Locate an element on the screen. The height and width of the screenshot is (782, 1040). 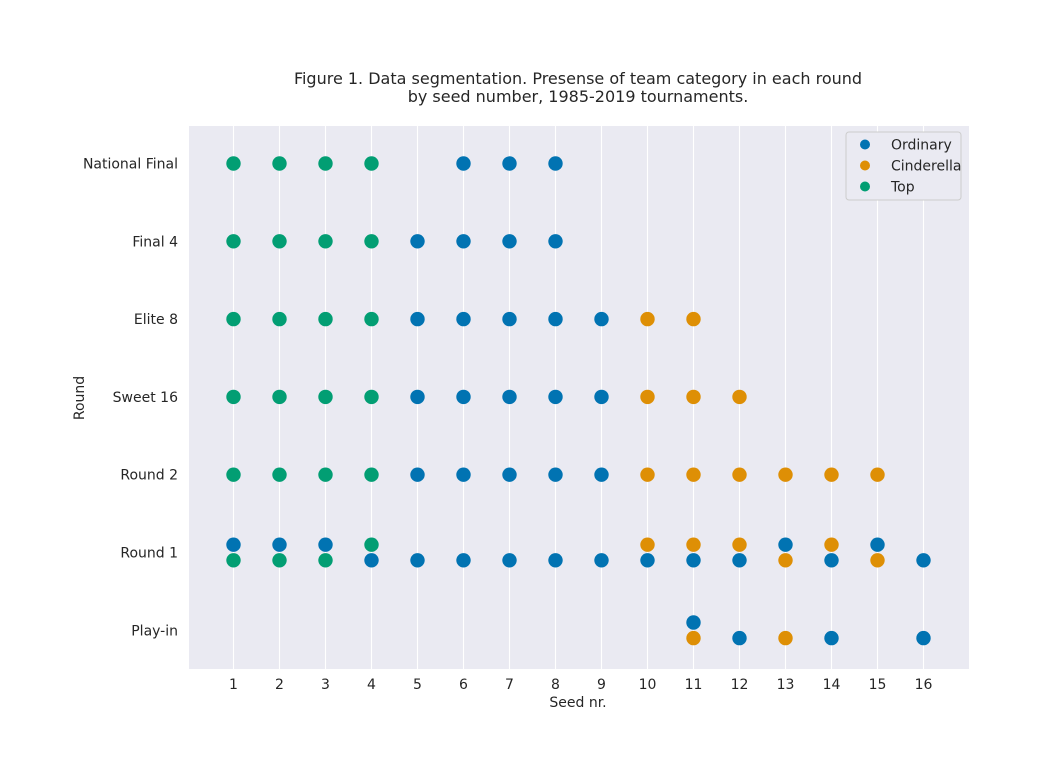
x-tick-label-14: 14 is located at coordinates (832, 685).